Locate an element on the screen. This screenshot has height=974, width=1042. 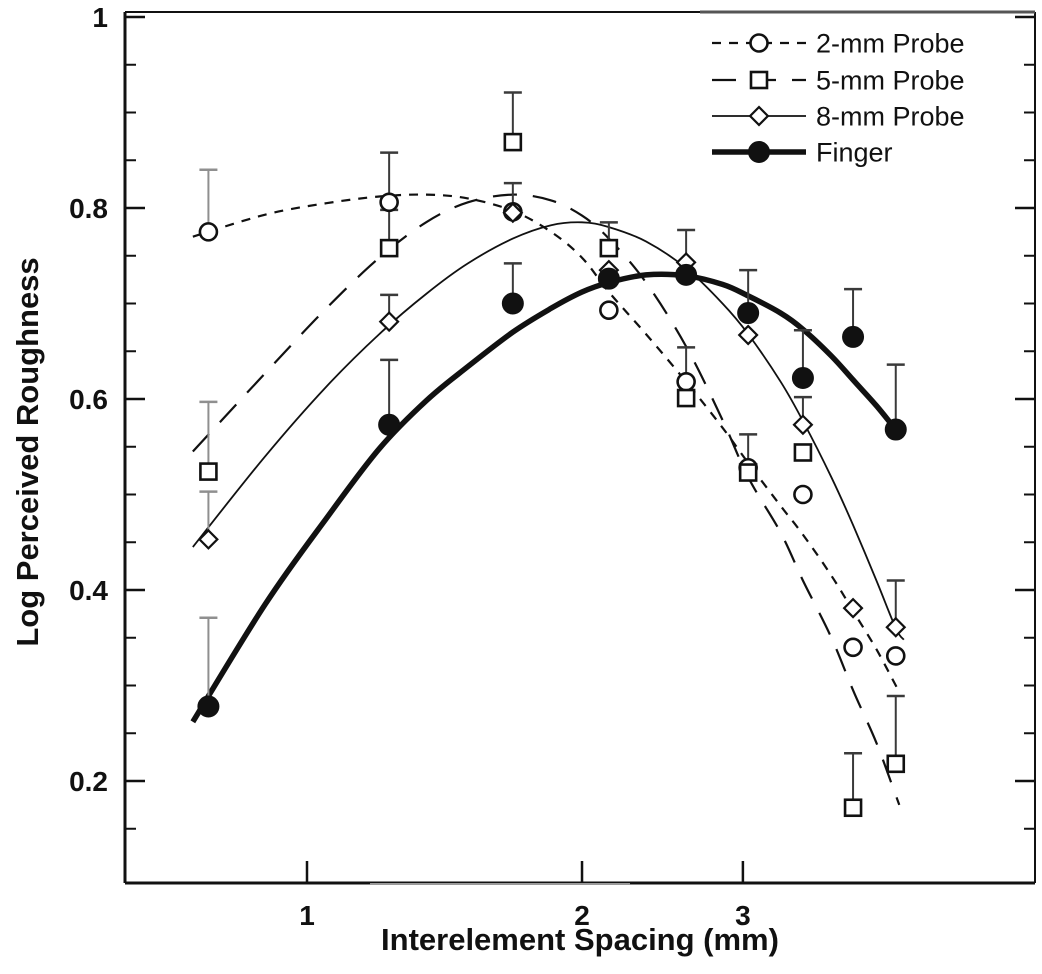
legend-item-label-2-mm-probe: 2-mm Probe is located at coordinates (890, 44).